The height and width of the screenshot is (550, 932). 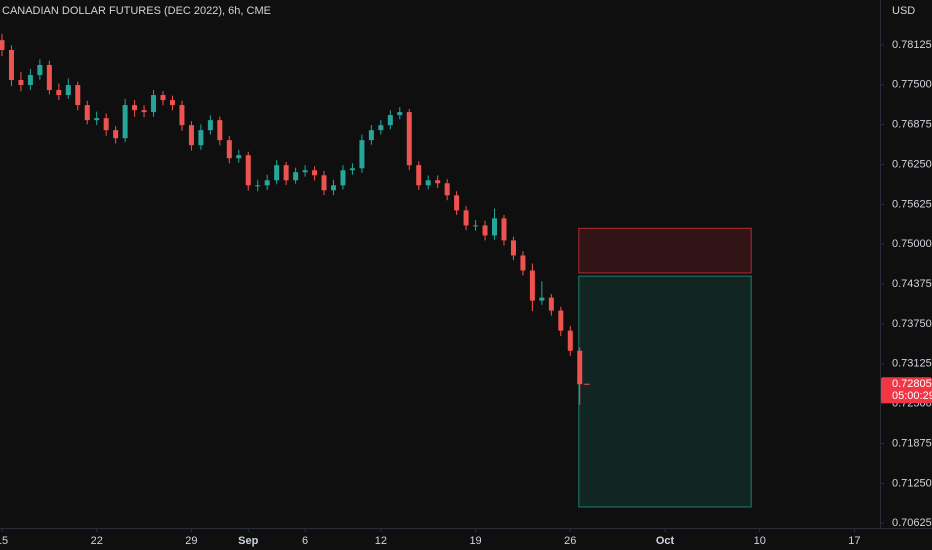 I want to click on y-tick-label: 0.73125, so click(x=912, y=364).